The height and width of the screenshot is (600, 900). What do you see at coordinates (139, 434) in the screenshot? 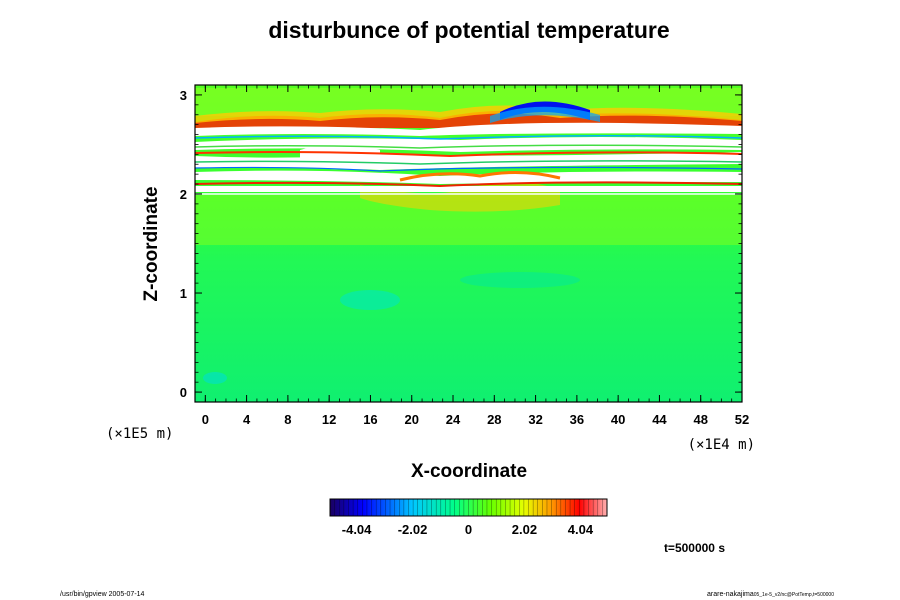
I see `y-unit-label: (×1E5 m)` at bounding box center [139, 434].